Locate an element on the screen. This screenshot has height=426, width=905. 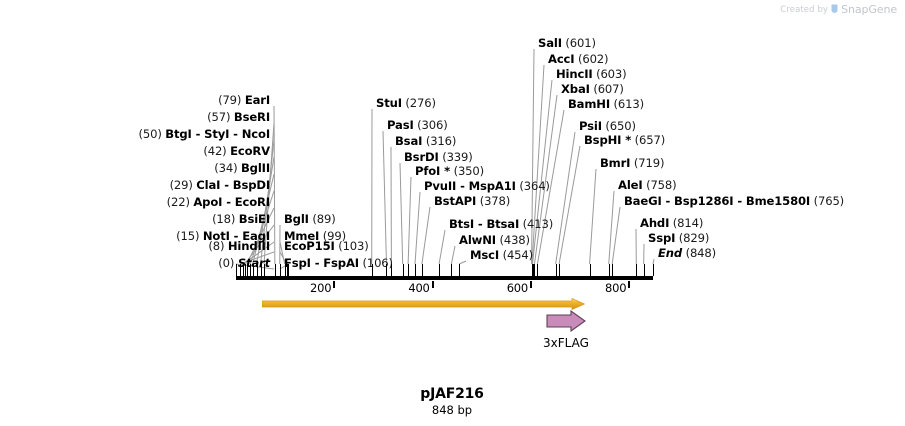
enzyme-name: MscI is located at coordinates (485, 255).